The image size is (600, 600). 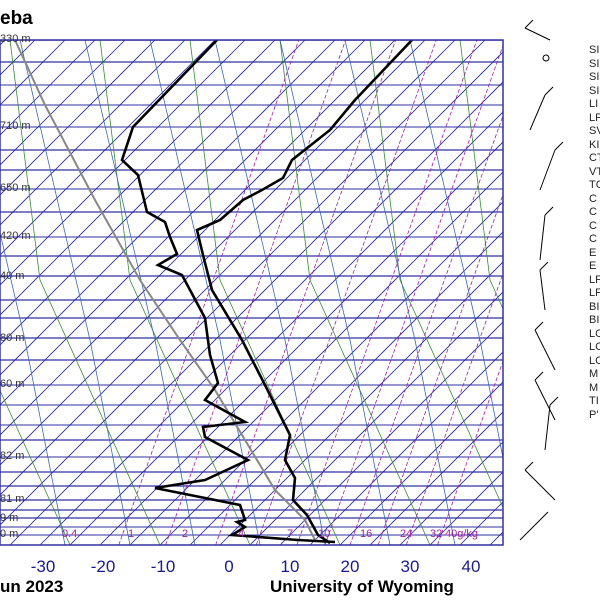 What do you see at coordinates (12, 338) in the screenshot?
I see `height-label: 80 m` at bounding box center [12, 338].